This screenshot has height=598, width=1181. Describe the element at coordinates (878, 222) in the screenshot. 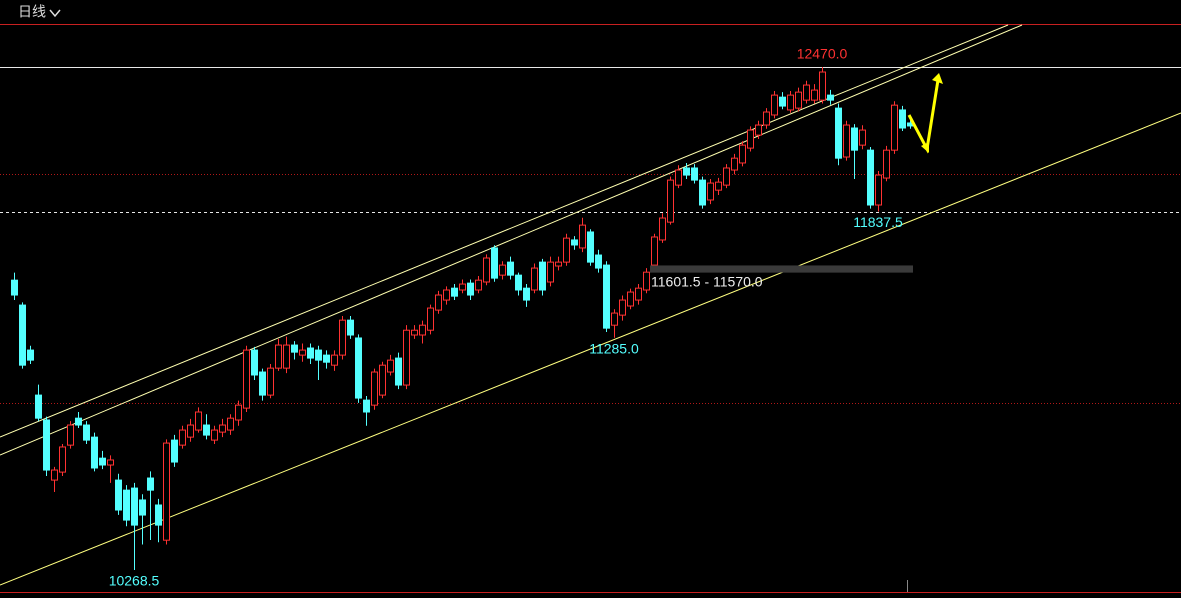

I see `price-annotation: 11837.5` at that location.